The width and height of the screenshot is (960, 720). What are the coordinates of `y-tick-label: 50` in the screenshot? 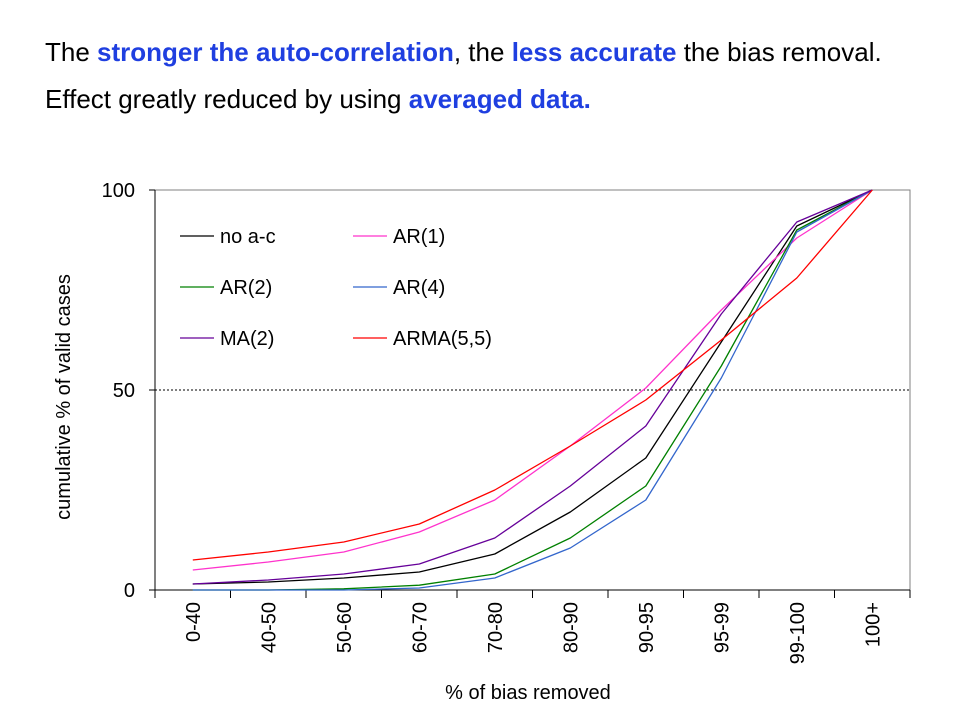 It's located at (124, 391).